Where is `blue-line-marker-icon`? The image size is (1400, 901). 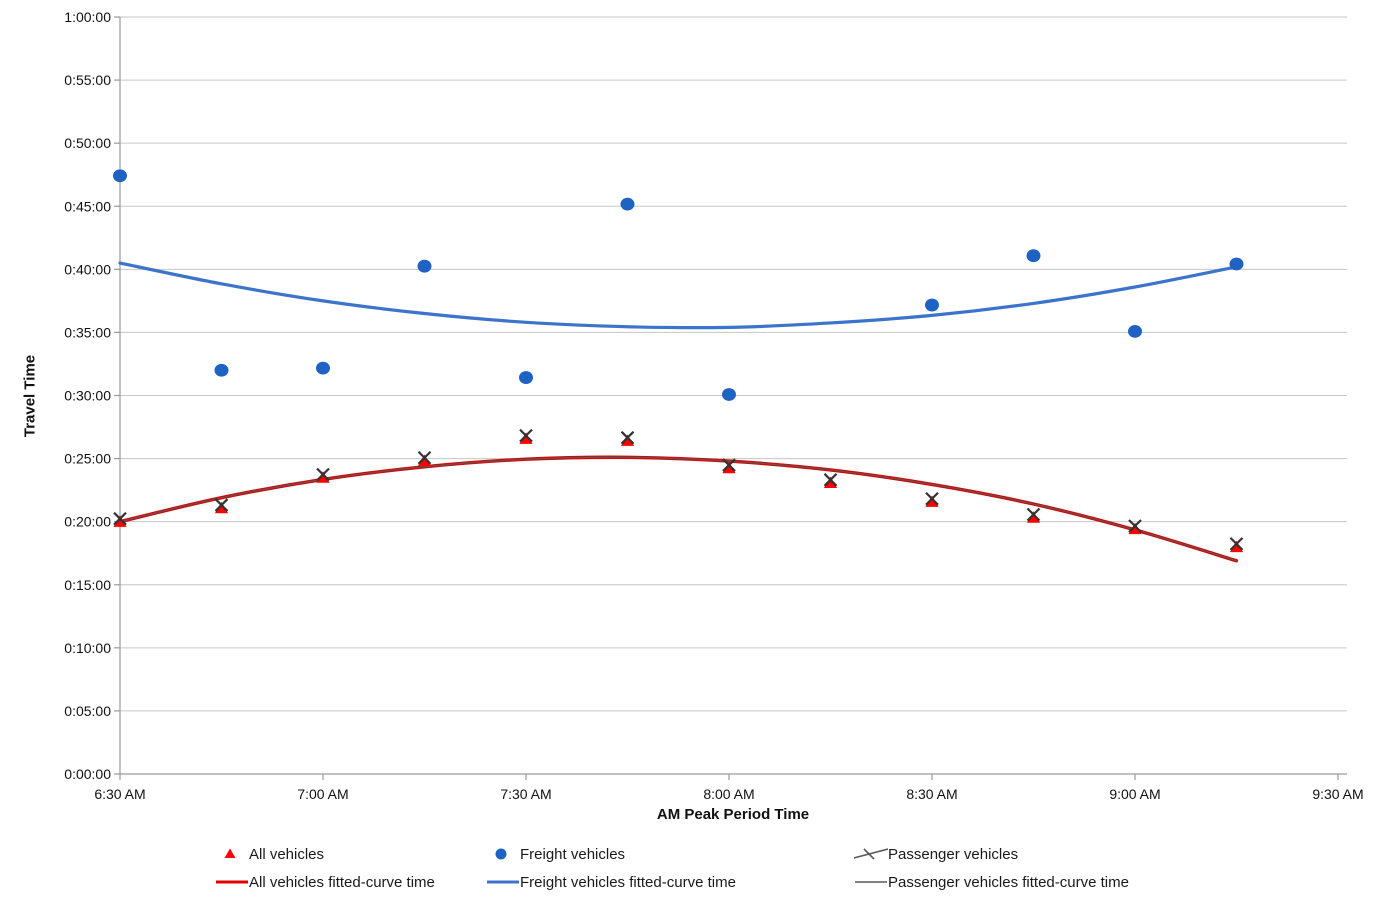
blue-line-marker-icon is located at coordinates (503, 882).